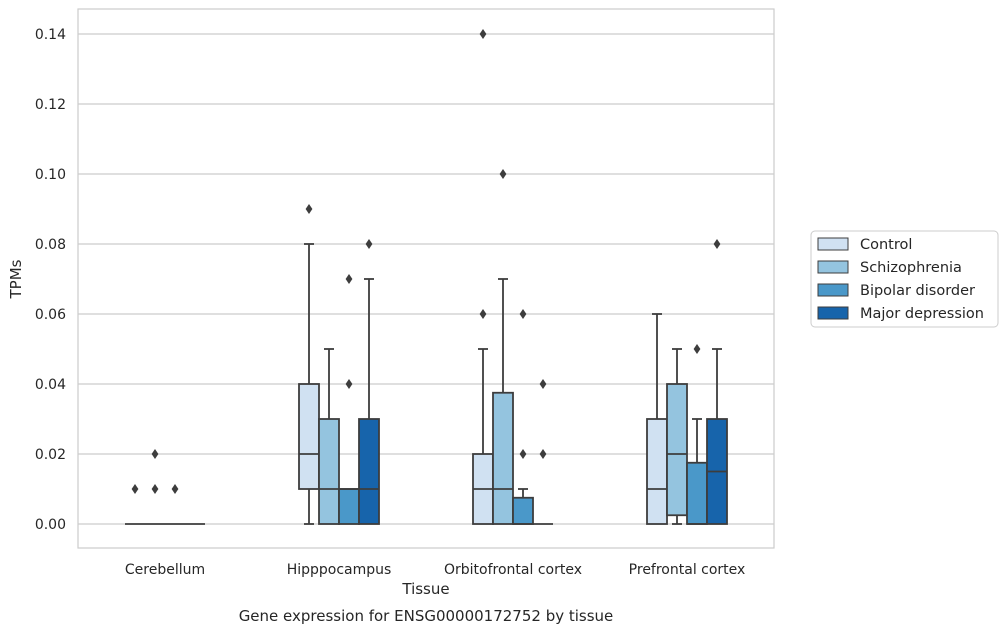 This screenshot has height=634, width=1007. Describe the element at coordinates (50, 105) in the screenshot. I see `y-tick-label: 0.12` at that location.